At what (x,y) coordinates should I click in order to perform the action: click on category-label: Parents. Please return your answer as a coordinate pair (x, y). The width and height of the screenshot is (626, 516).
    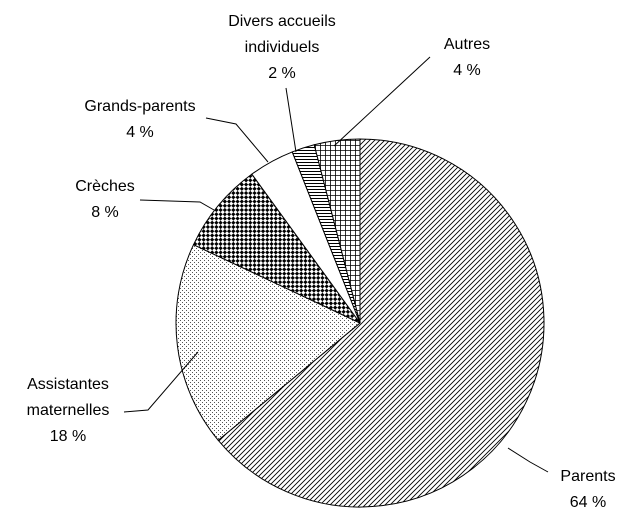
    Looking at the image, I should click on (588, 476).